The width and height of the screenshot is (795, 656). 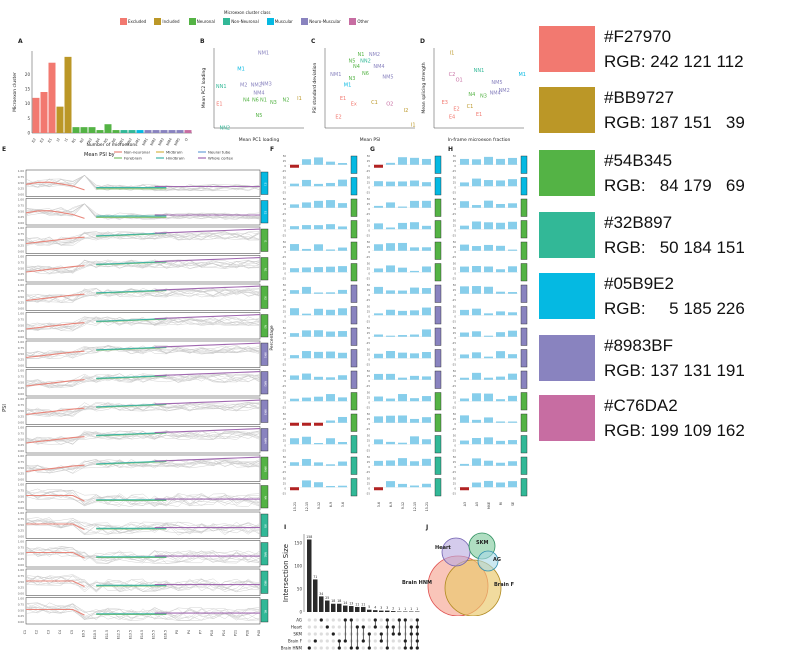 What do you see at coordinates (674, 247) in the screenshot?
I see `color-rgb-3: RGB: 50 184 151` at bounding box center [674, 247].